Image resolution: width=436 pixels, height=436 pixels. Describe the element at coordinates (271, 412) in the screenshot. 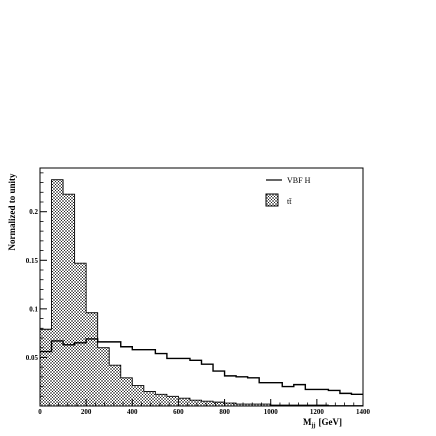

I see `x-tick-label: 1000` at that location.